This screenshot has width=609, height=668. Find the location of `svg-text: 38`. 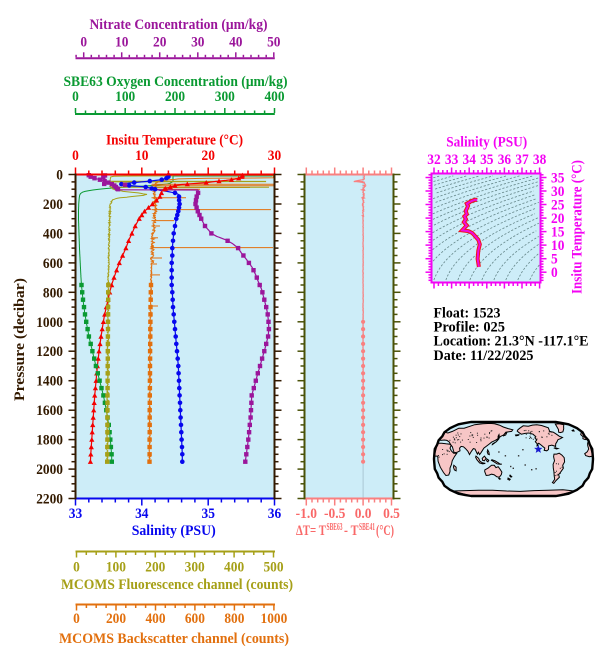

svg-text: 38 is located at coordinates (539, 160).